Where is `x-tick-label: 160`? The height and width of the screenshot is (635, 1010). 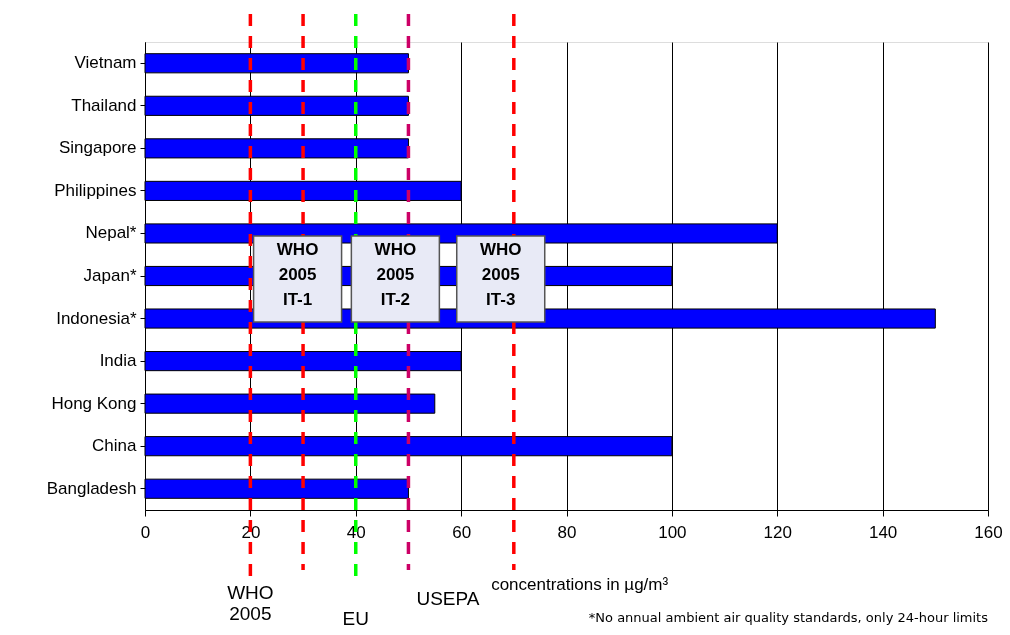
x-tick-label: 160 is located at coordinates (988, 532).